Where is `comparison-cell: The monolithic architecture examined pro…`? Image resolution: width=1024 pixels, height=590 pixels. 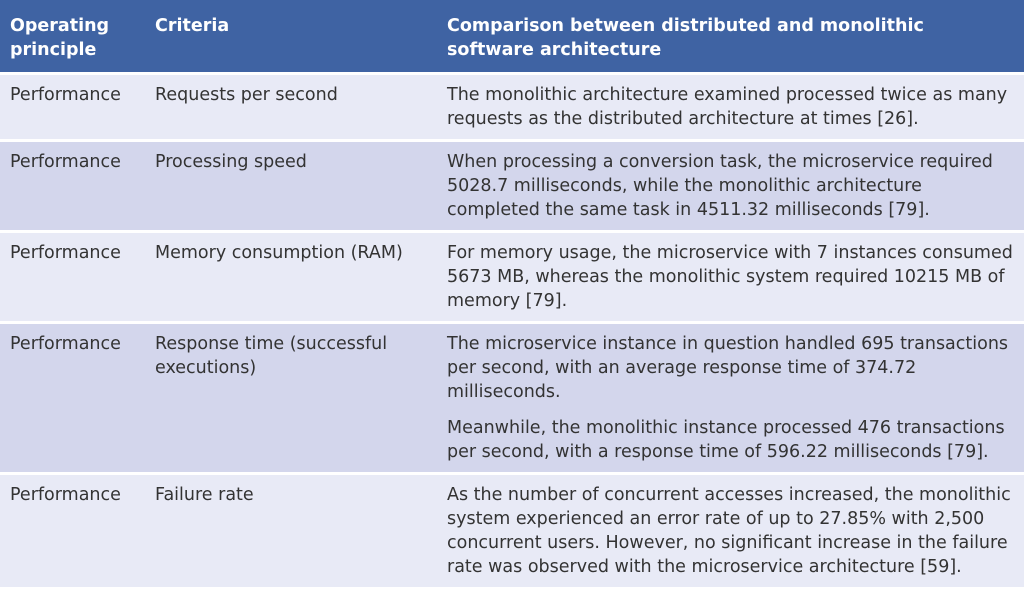 comparison-cell: The monolithic architecture examined pro… is located at coordinates (730, 107).